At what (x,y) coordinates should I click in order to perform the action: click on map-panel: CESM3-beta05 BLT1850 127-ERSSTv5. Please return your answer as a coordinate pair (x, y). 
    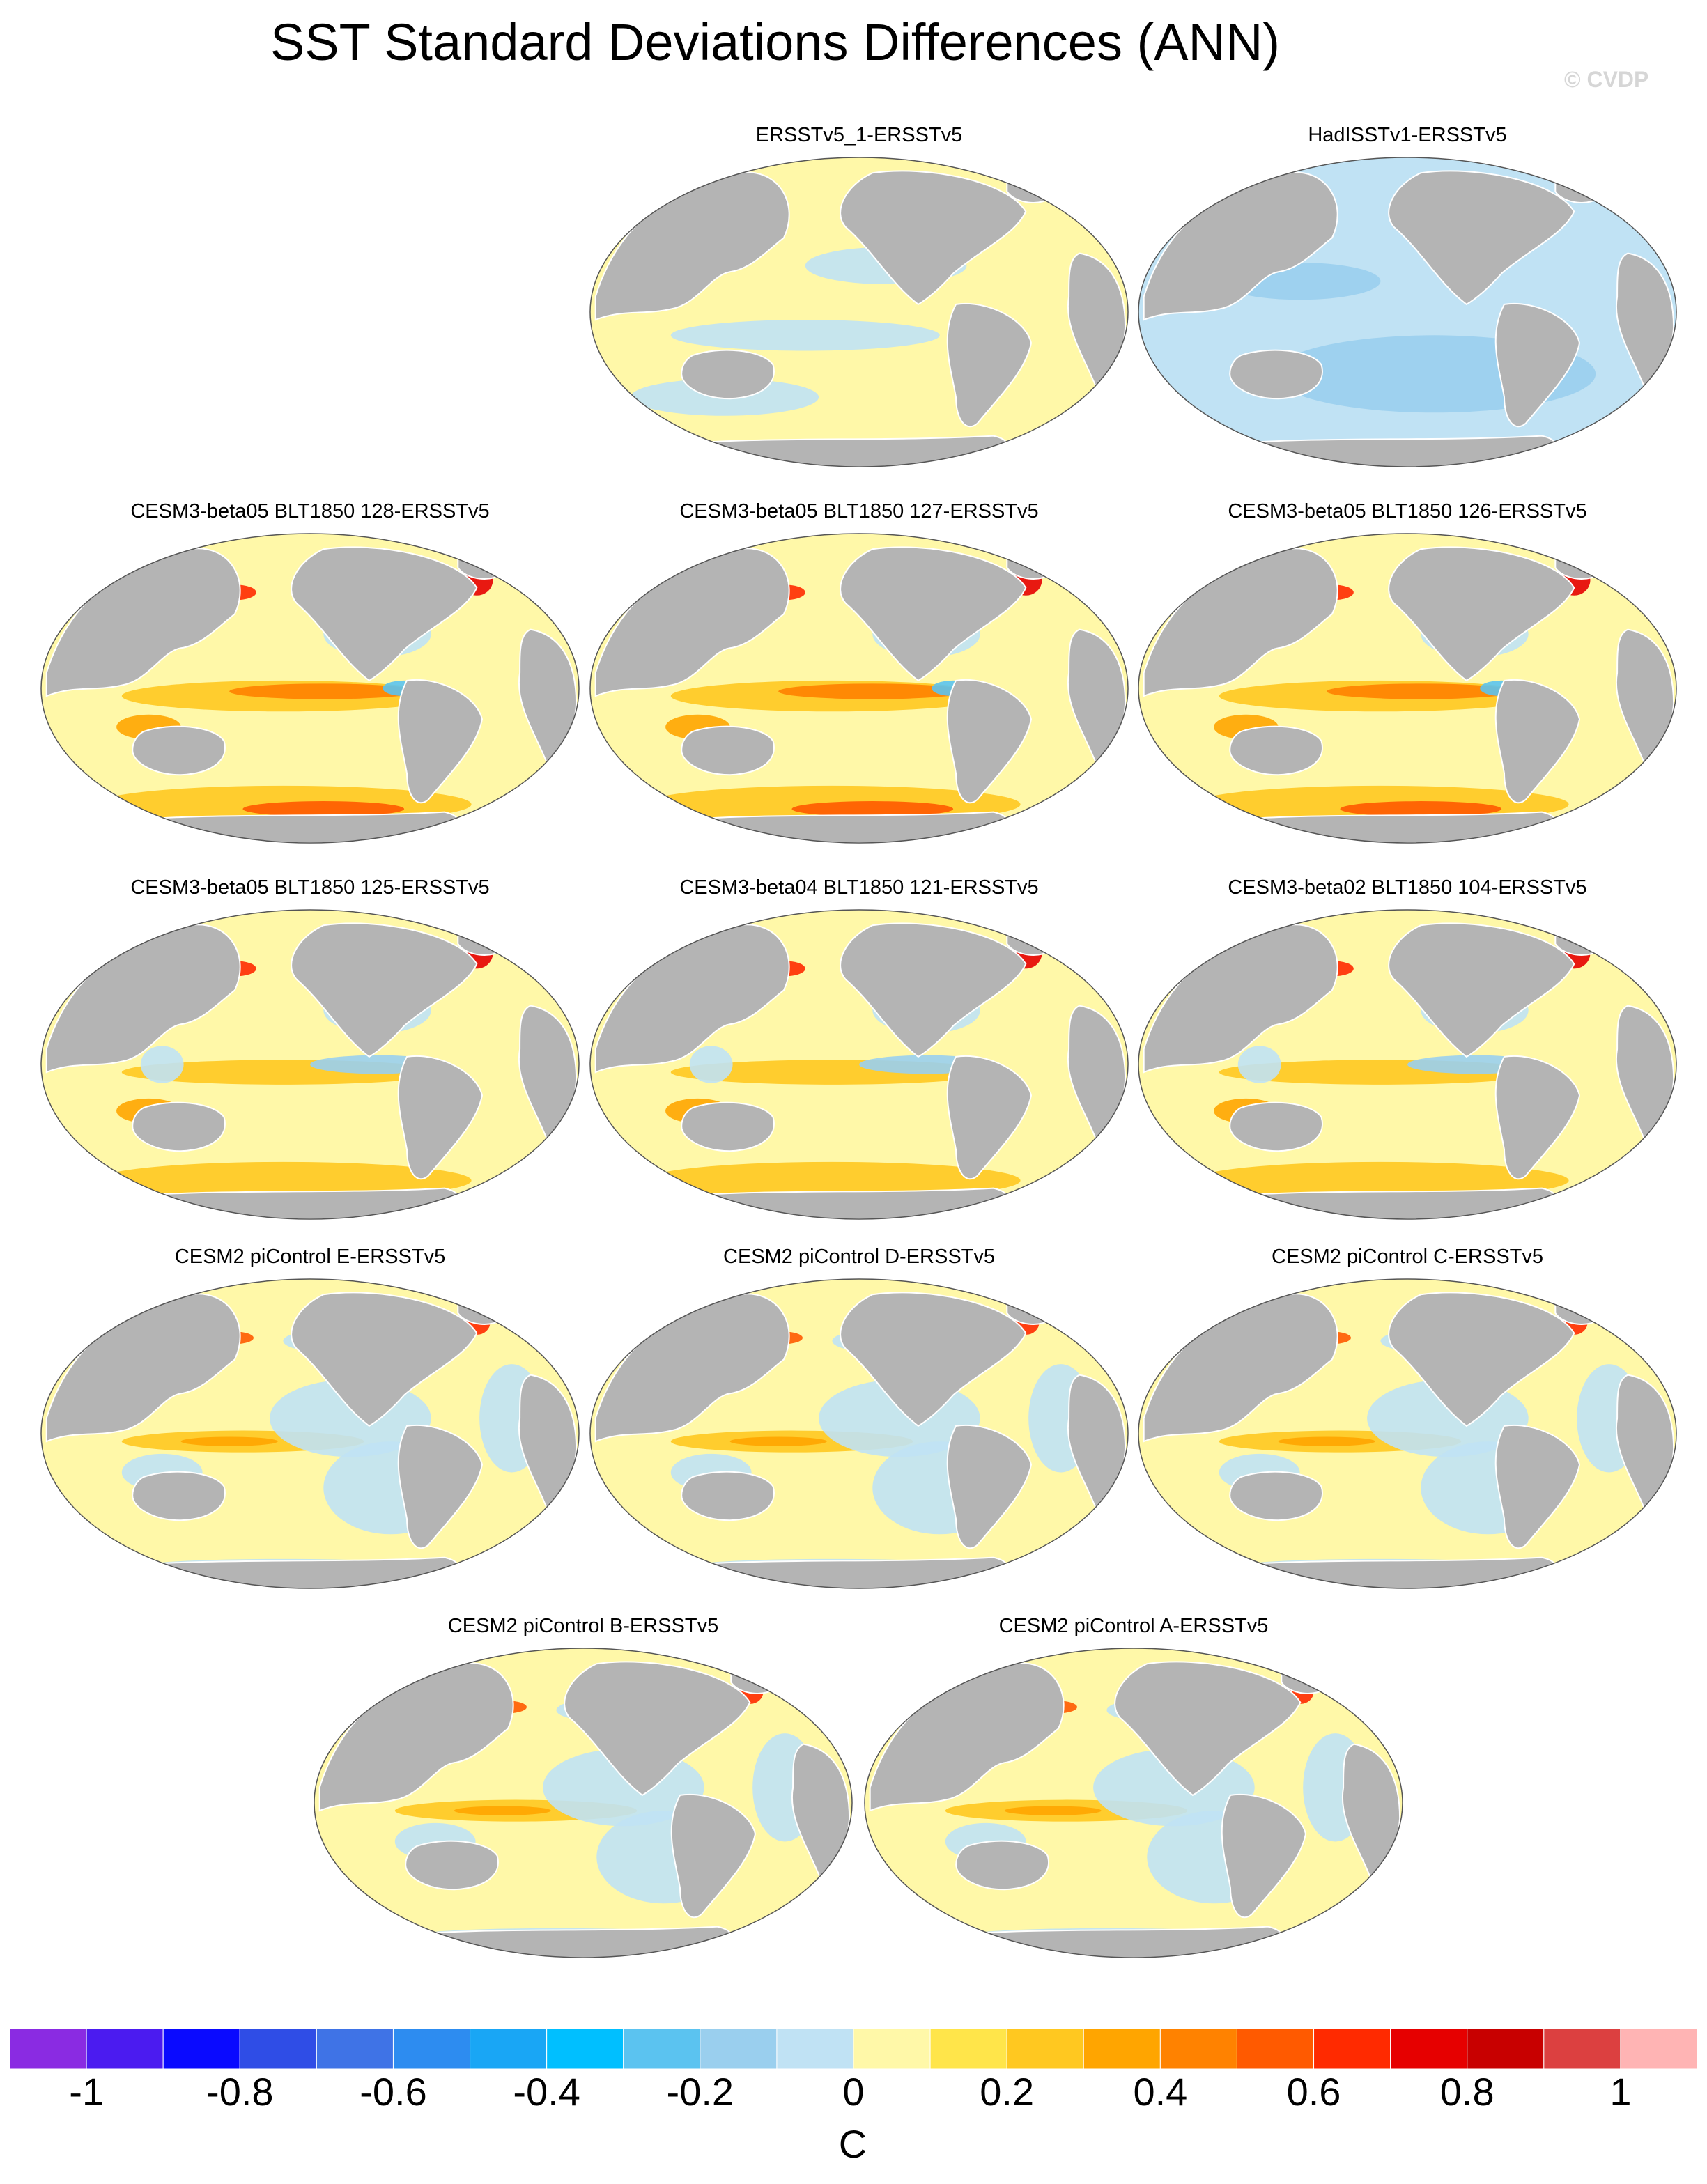
    Looking at the image, I should click on (859, 681).